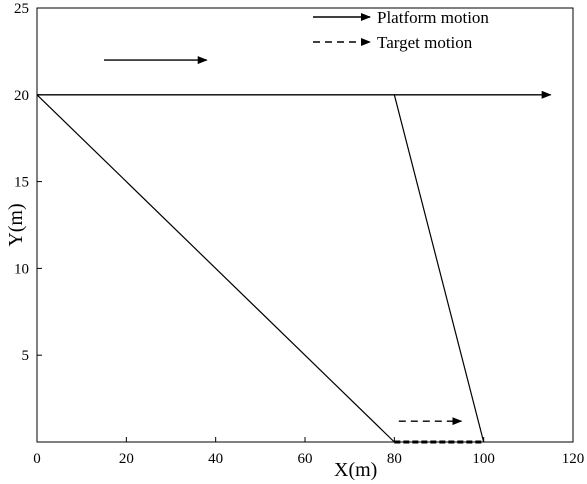 The image size is (587, 484). What do you see at coordinates (573, 459) in the screenshot?
I see `x-tick-label: 120` at bounding box center [573, 459].